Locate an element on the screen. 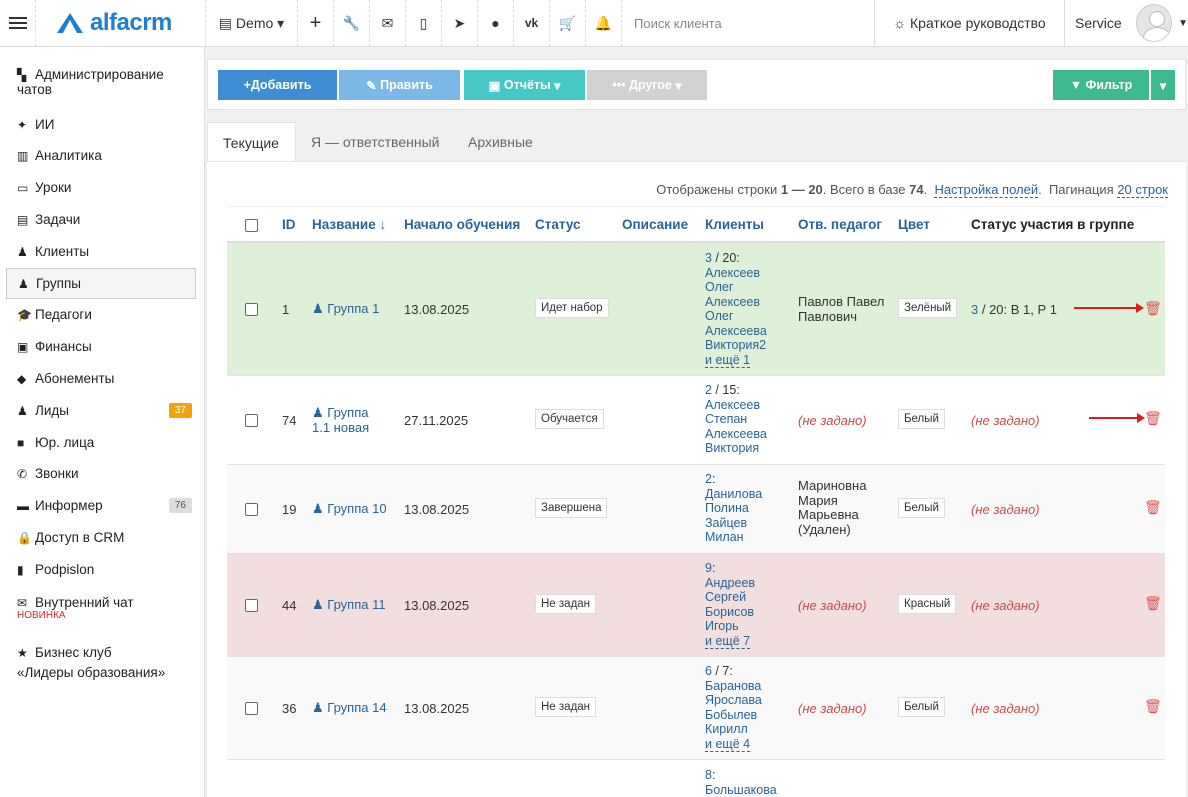  client-link: Зайцев is located at coordinates (726, 522).